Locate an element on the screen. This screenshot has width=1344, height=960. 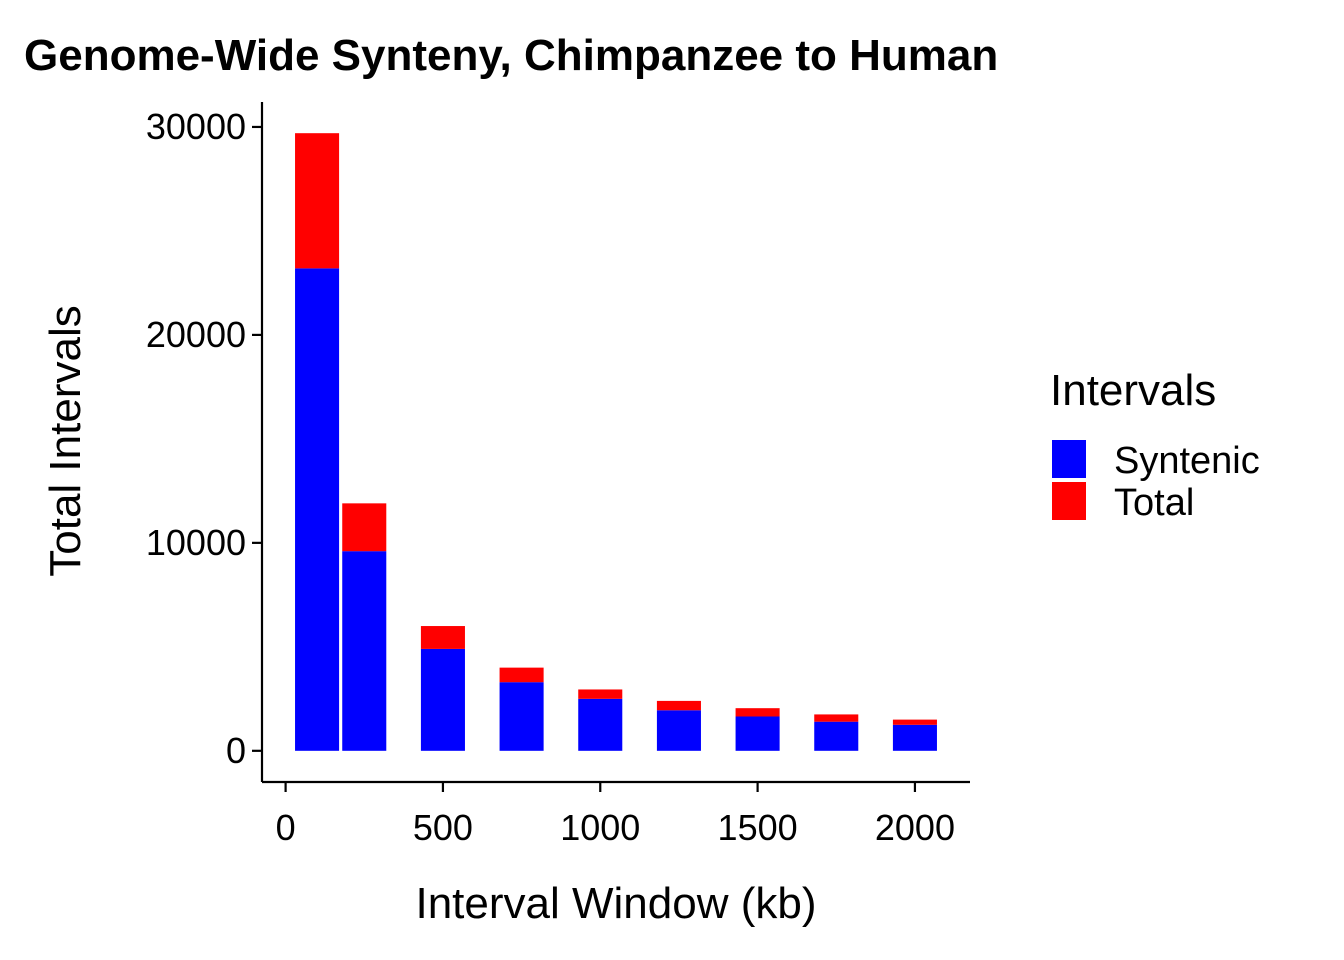
chart-title: Genome-Wide Synteny, Chimpanzee to Human is located at coordinates (511, 55).